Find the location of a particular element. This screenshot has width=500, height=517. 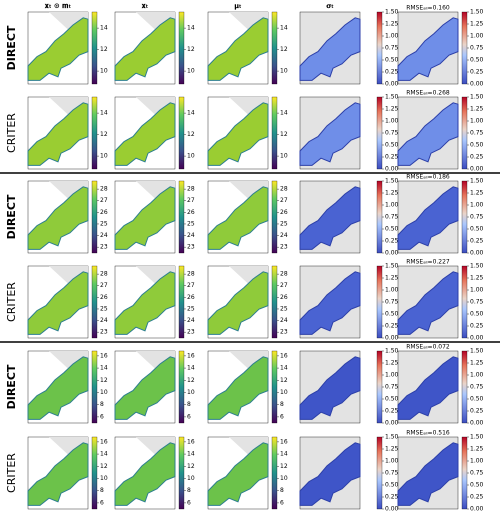

column-header: 𝛔ₜ is located at coordinates (330, 6).